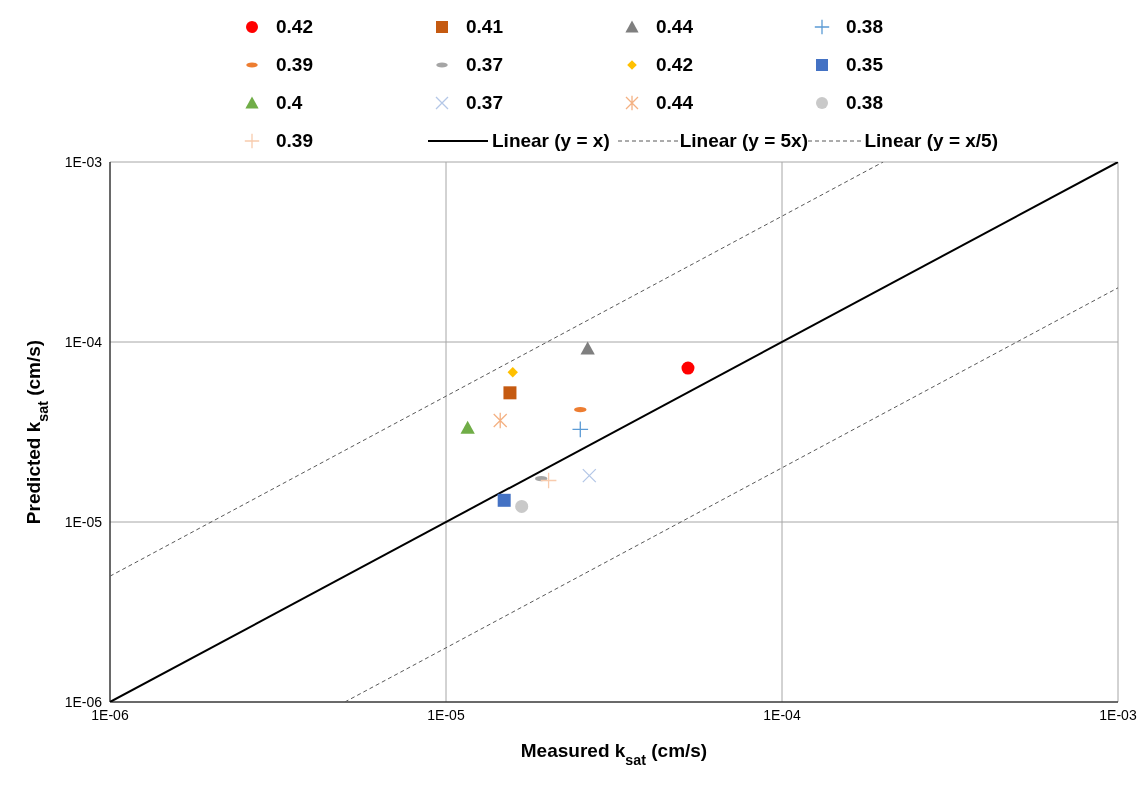  Describe the element at coordinates (782, 714) in the screenshot. I see `x-tick-label: 1E-04` at that location.